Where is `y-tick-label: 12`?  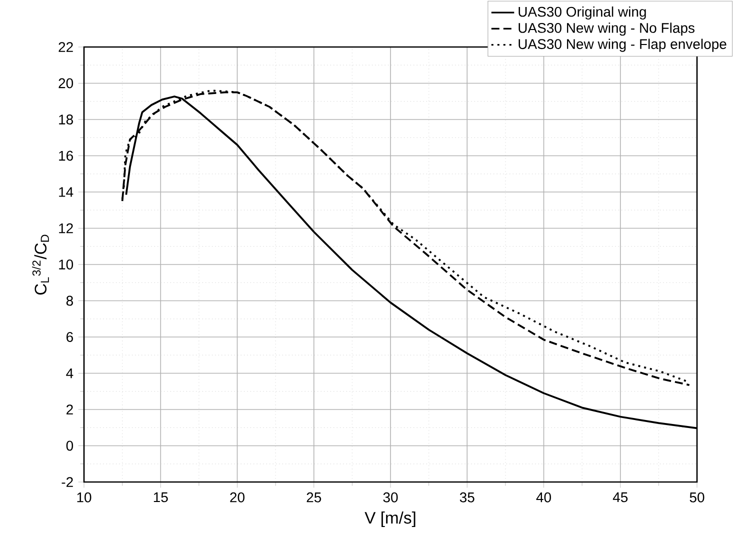 y-tick-label: 12 is located at coordinates (66, 228).